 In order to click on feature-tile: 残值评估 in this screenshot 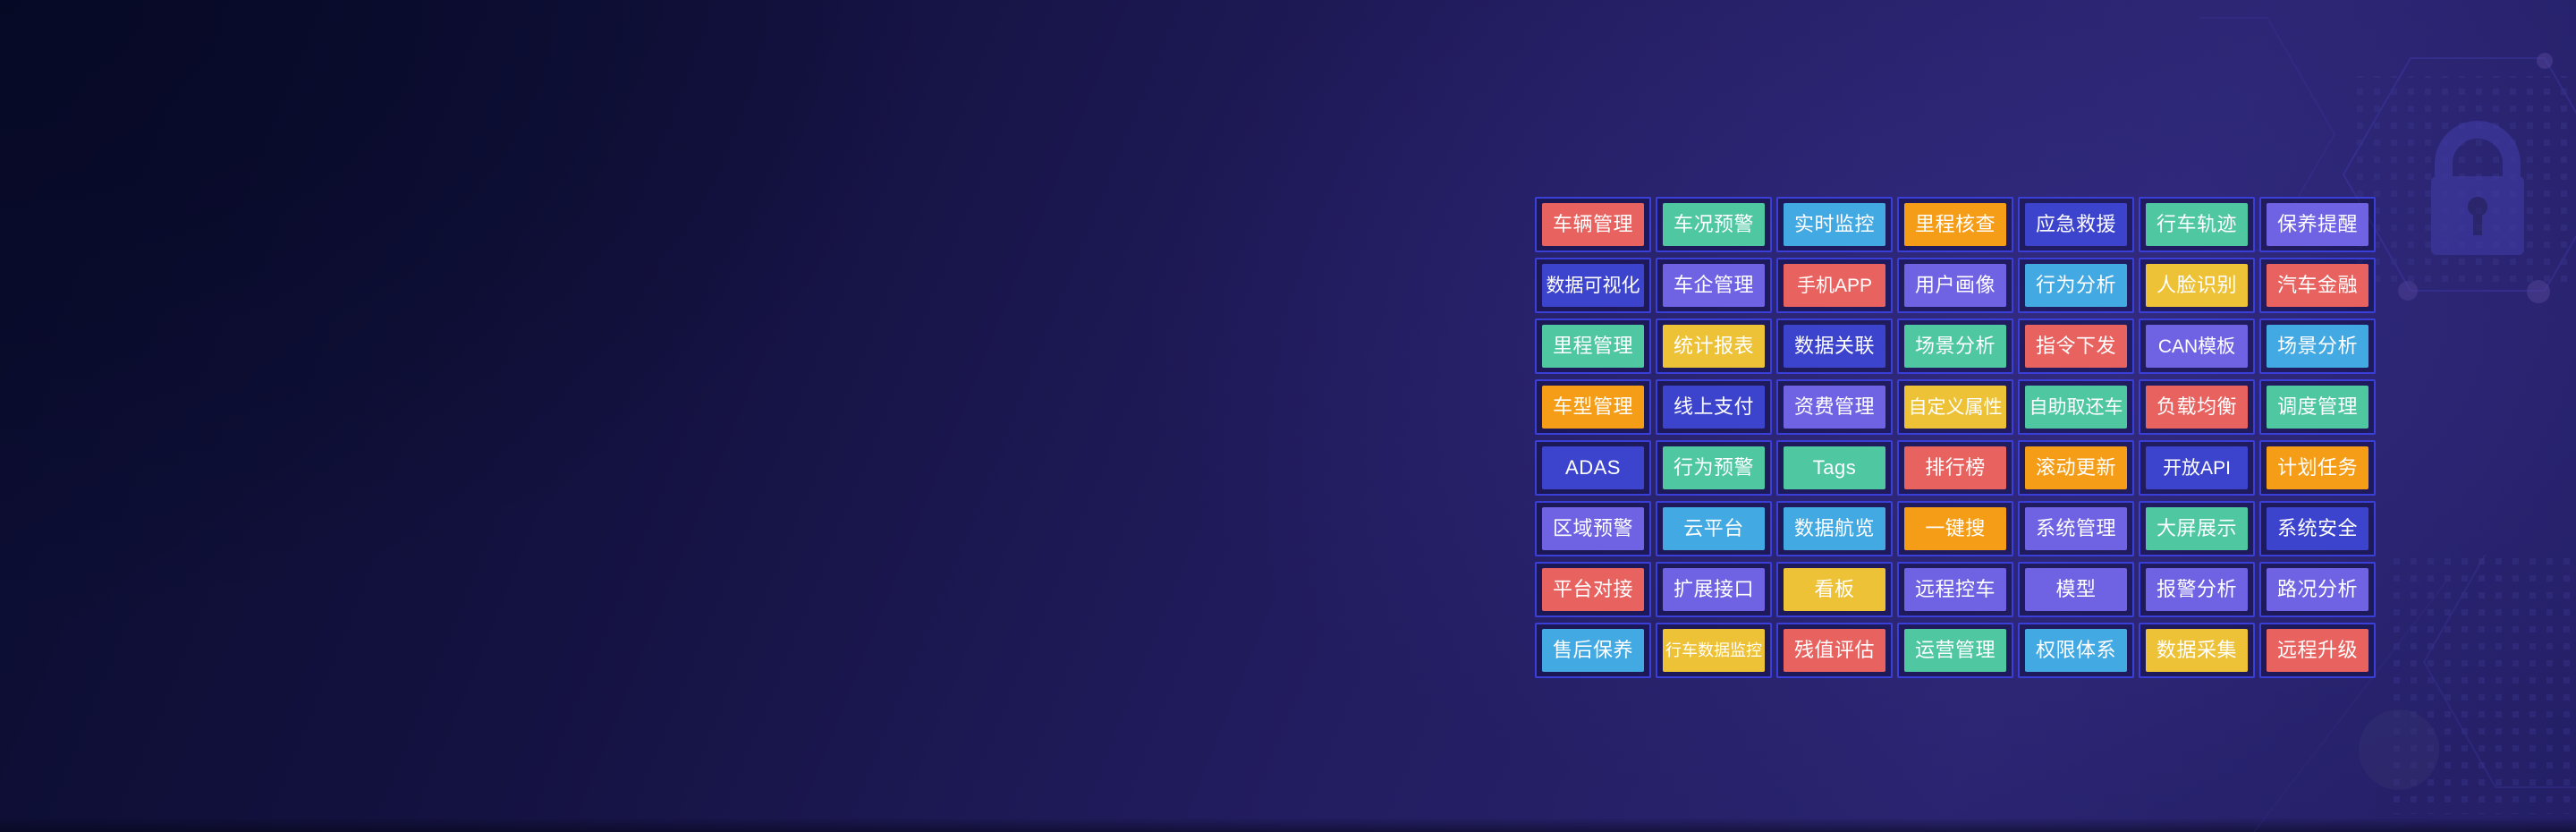, I will do `click(1834, 650)`.